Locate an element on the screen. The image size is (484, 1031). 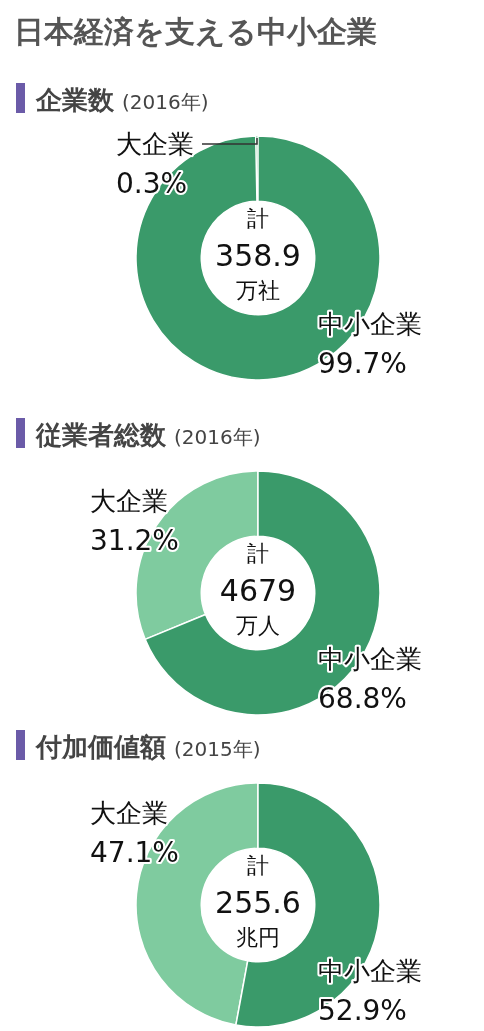
chart-title: 従業者総数 is located at coordinates (101, 435).